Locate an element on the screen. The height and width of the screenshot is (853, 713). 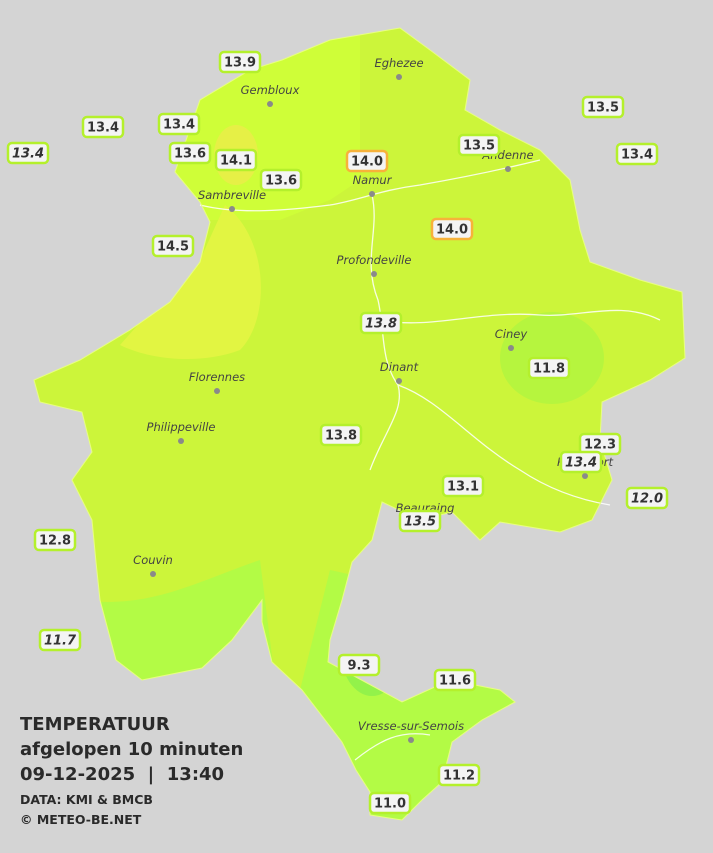
town-label: Sambreville is located at coordinates (232, 195).